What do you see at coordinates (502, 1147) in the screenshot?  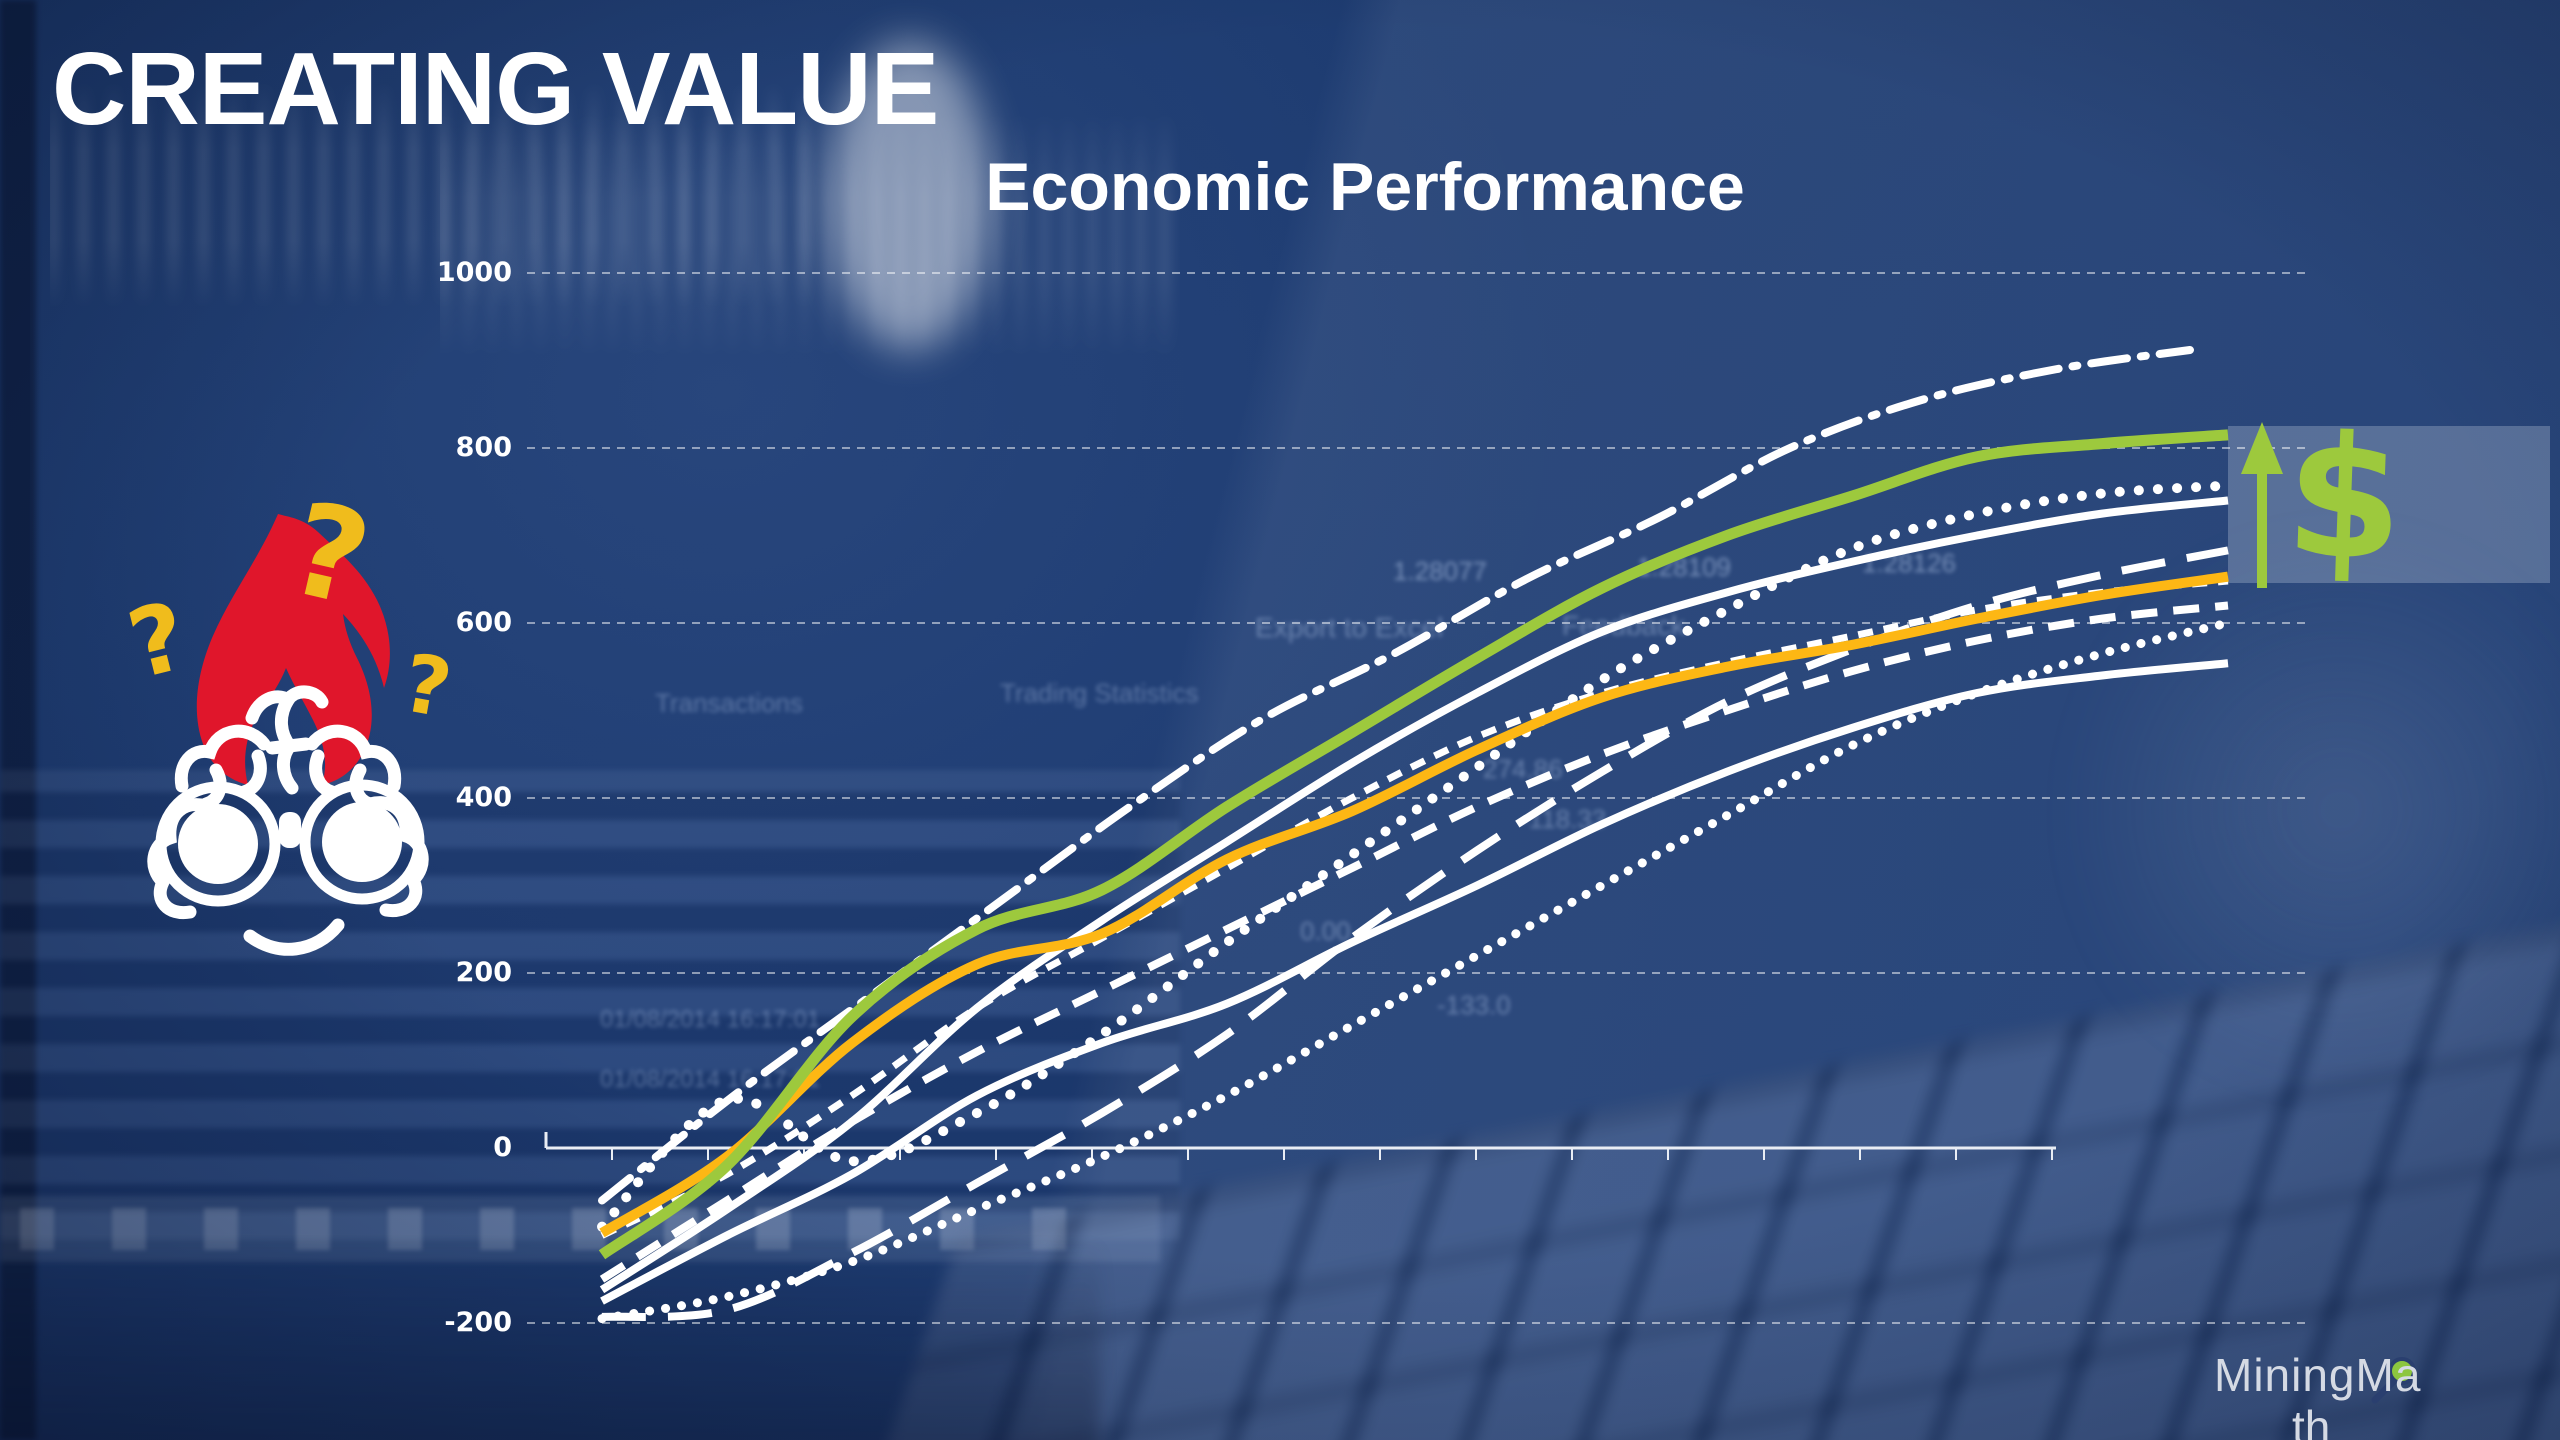 I see `y-axis-label-0: 0` at bounding box center [502, 1147].